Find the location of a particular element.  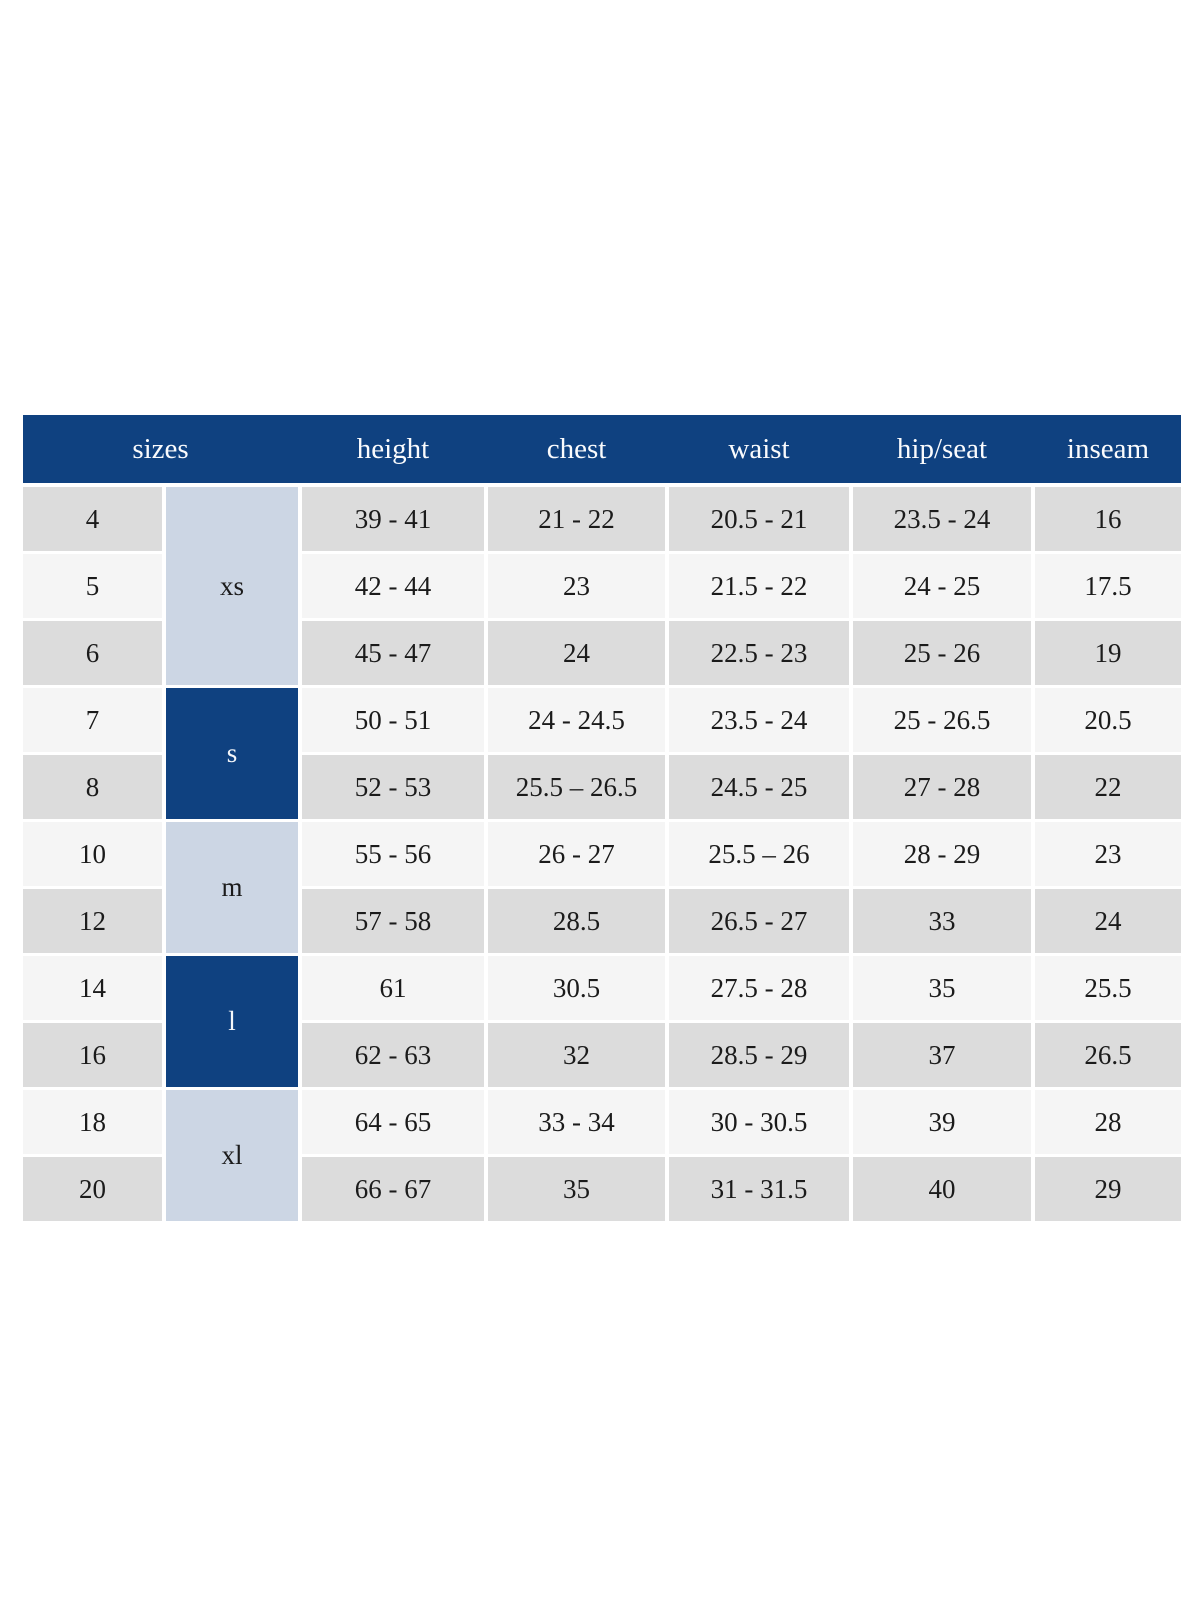

chest-cell: 21 - 22 is located at coordinates (576, 519).